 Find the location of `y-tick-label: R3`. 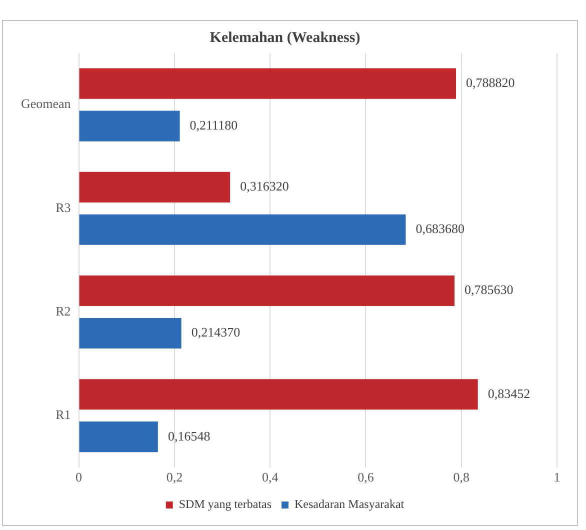

y-tick-label: R3 is located at coordinates (63, 207).